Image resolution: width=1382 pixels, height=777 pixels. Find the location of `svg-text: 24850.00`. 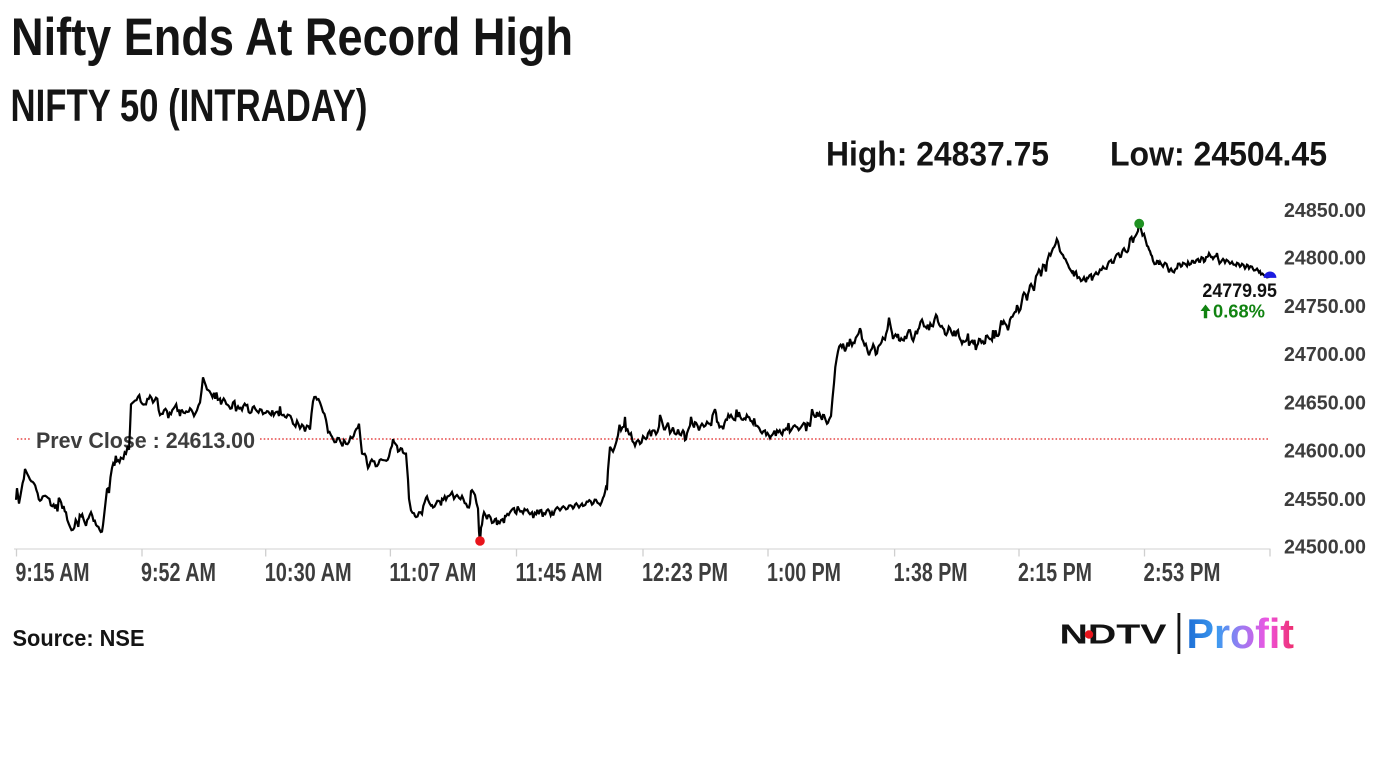

svg-text: 24850.00 is located at coordinates (1325, 210).